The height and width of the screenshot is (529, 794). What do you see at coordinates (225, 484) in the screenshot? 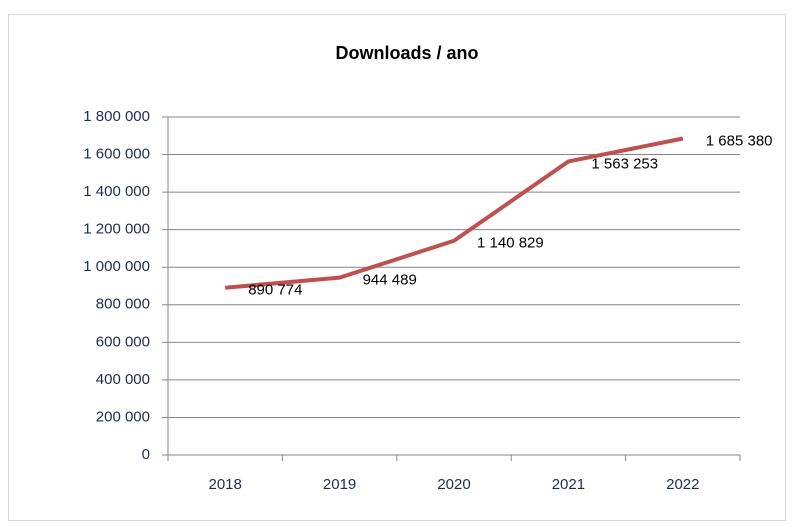
I see `x-tick-label: 2018` at bounding box center [225, 484].